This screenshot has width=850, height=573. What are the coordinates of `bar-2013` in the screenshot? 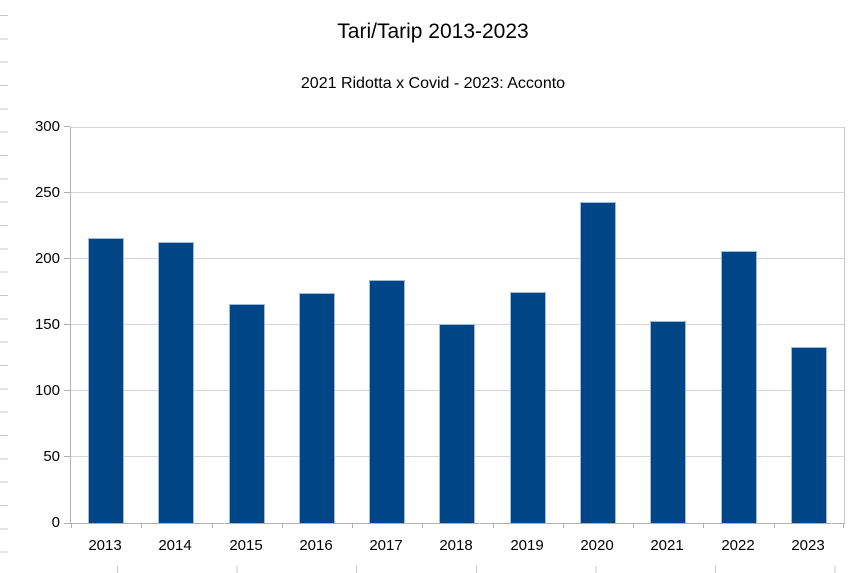 It's located at (106, 380).